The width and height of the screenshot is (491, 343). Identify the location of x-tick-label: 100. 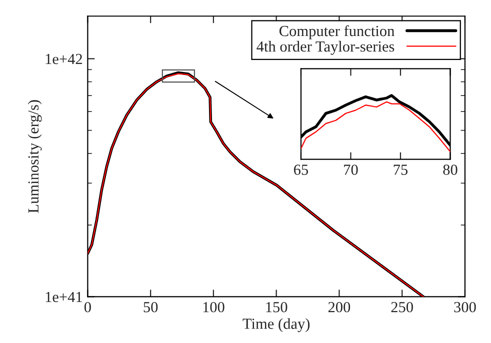
(213, 307).